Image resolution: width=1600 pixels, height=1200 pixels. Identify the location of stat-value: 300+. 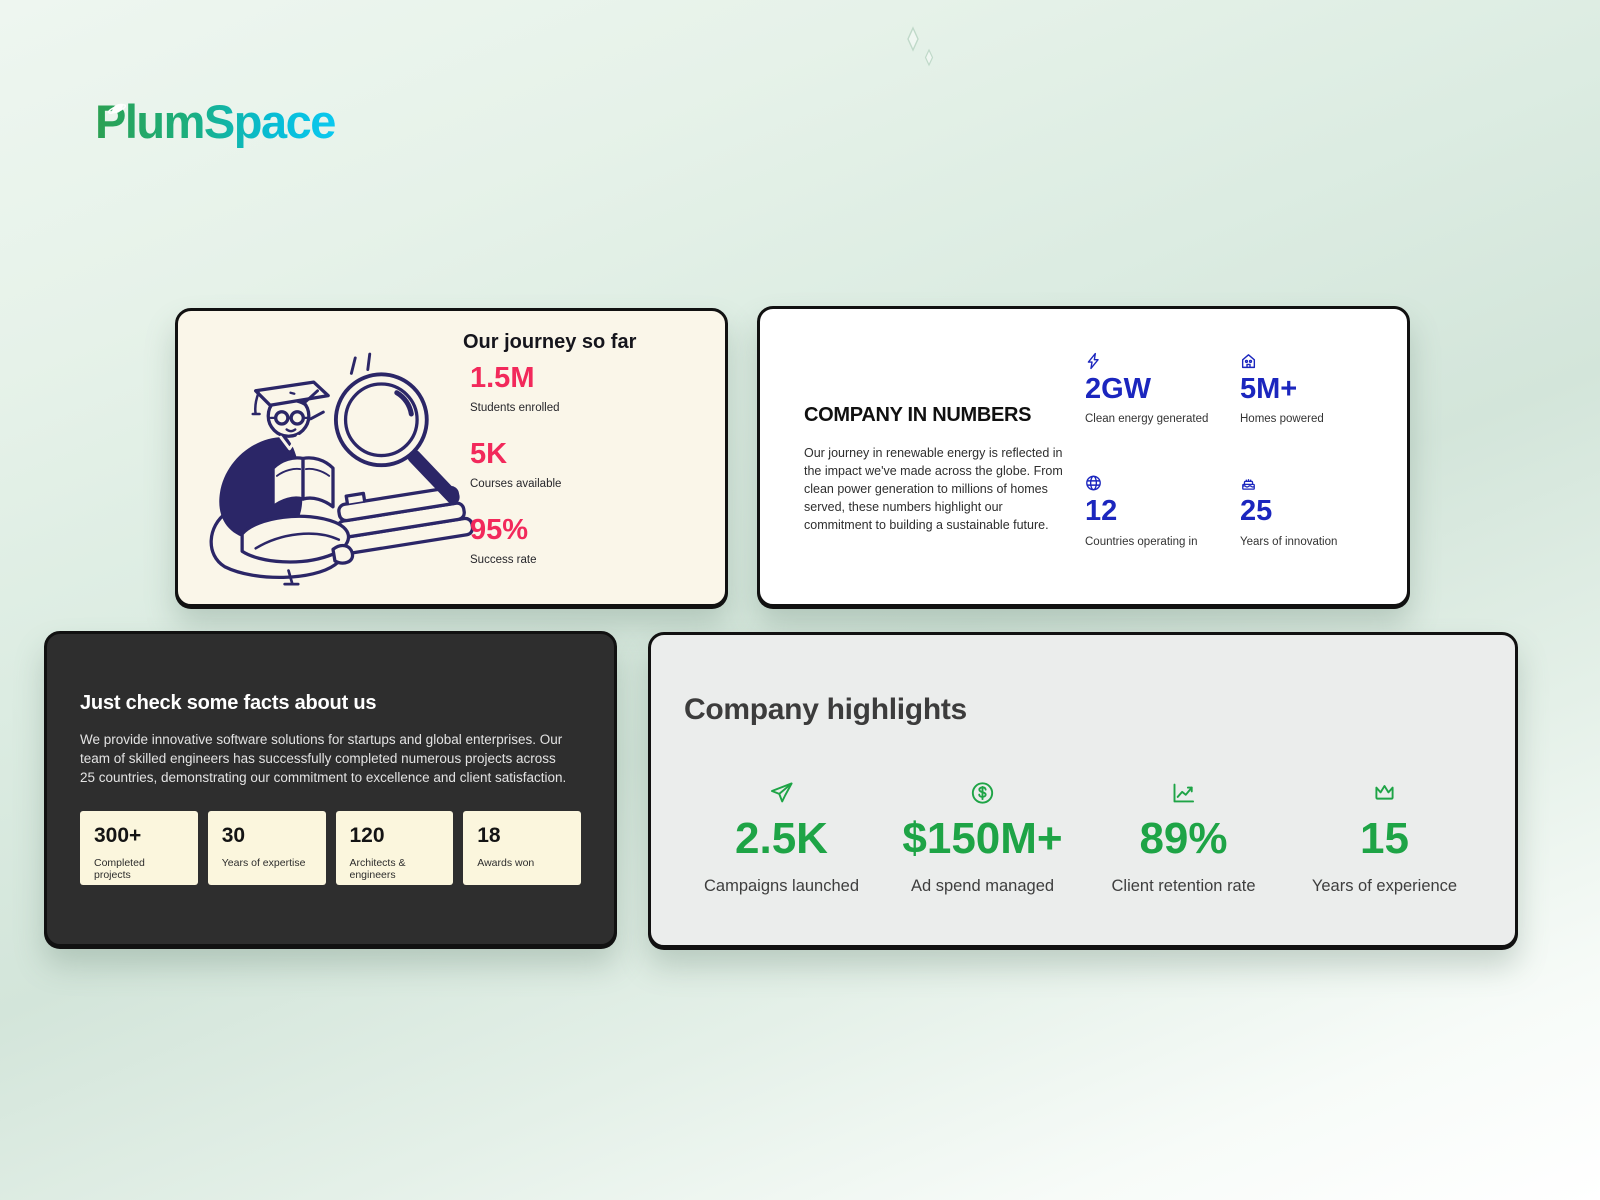
(118, 836).